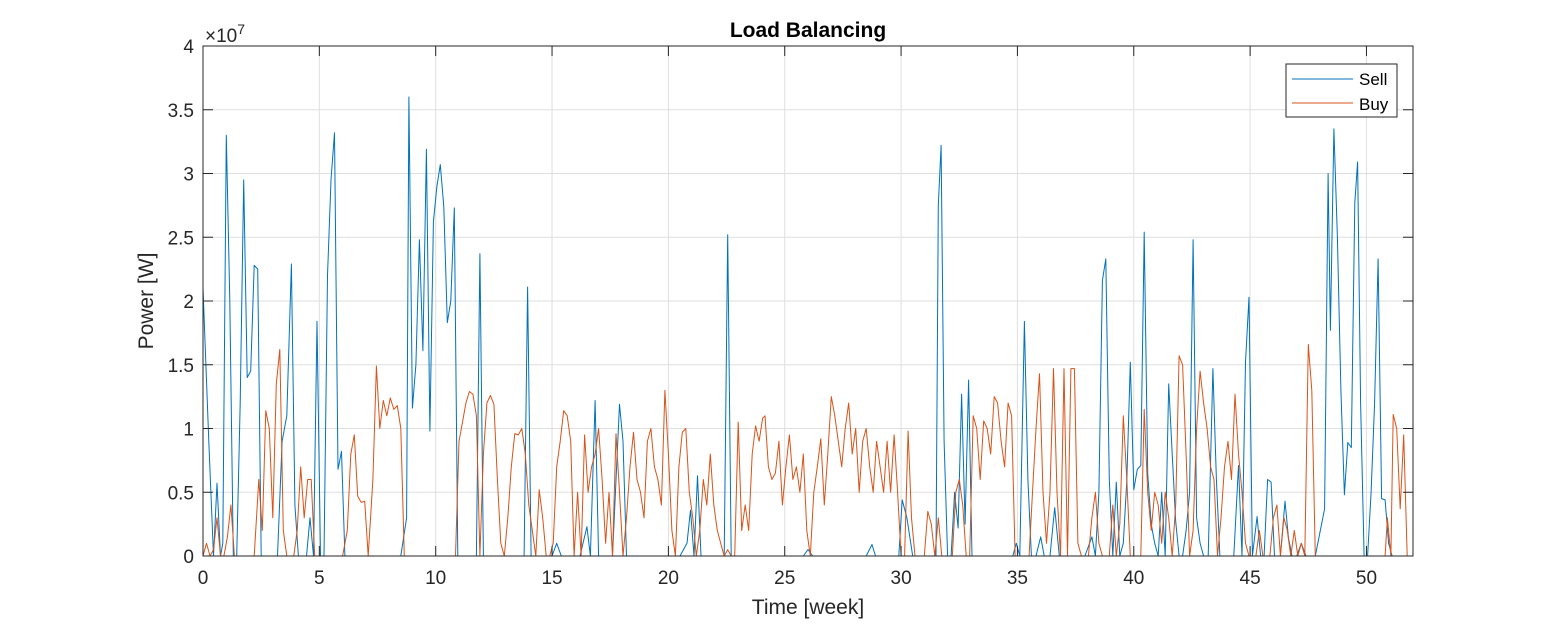 The width and height of the screenshot is (1563, 630). Describe the element at coordinates (551, 578) in the screenshot. I see `x-tick-label: 15` at that location.